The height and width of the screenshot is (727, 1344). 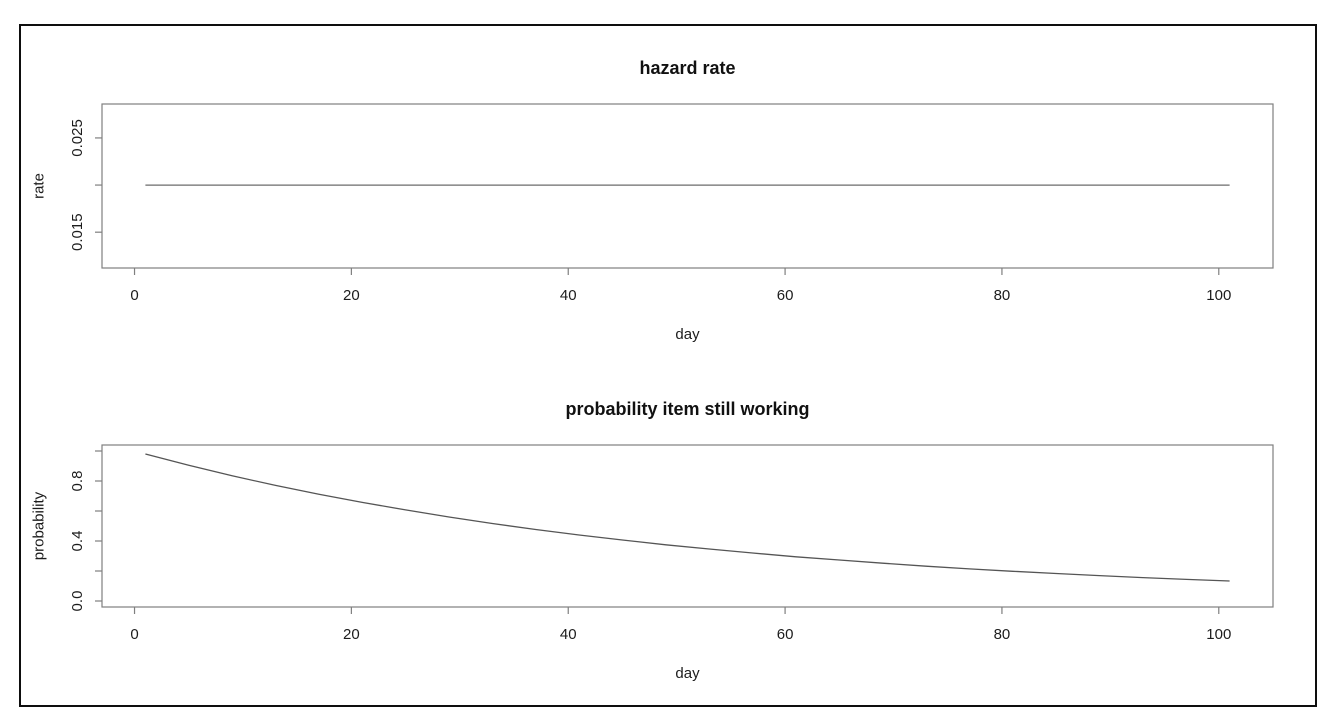 What do you see at coordinates (785, 634) in the screenshot?
I see `x-tick-label-1: 60` at bounding box center [785, 634].